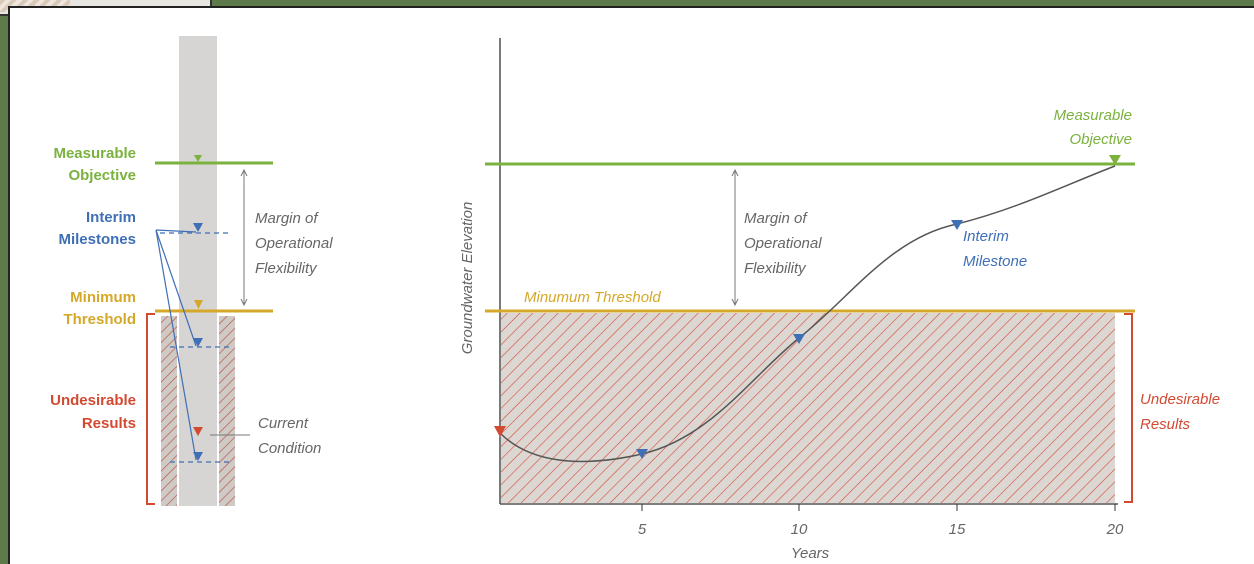  What do you see at coordinates (93, 400) in the screenshot?
I see `left-label-undesirable-1: Undesirable` at bounding box center [93, 400].